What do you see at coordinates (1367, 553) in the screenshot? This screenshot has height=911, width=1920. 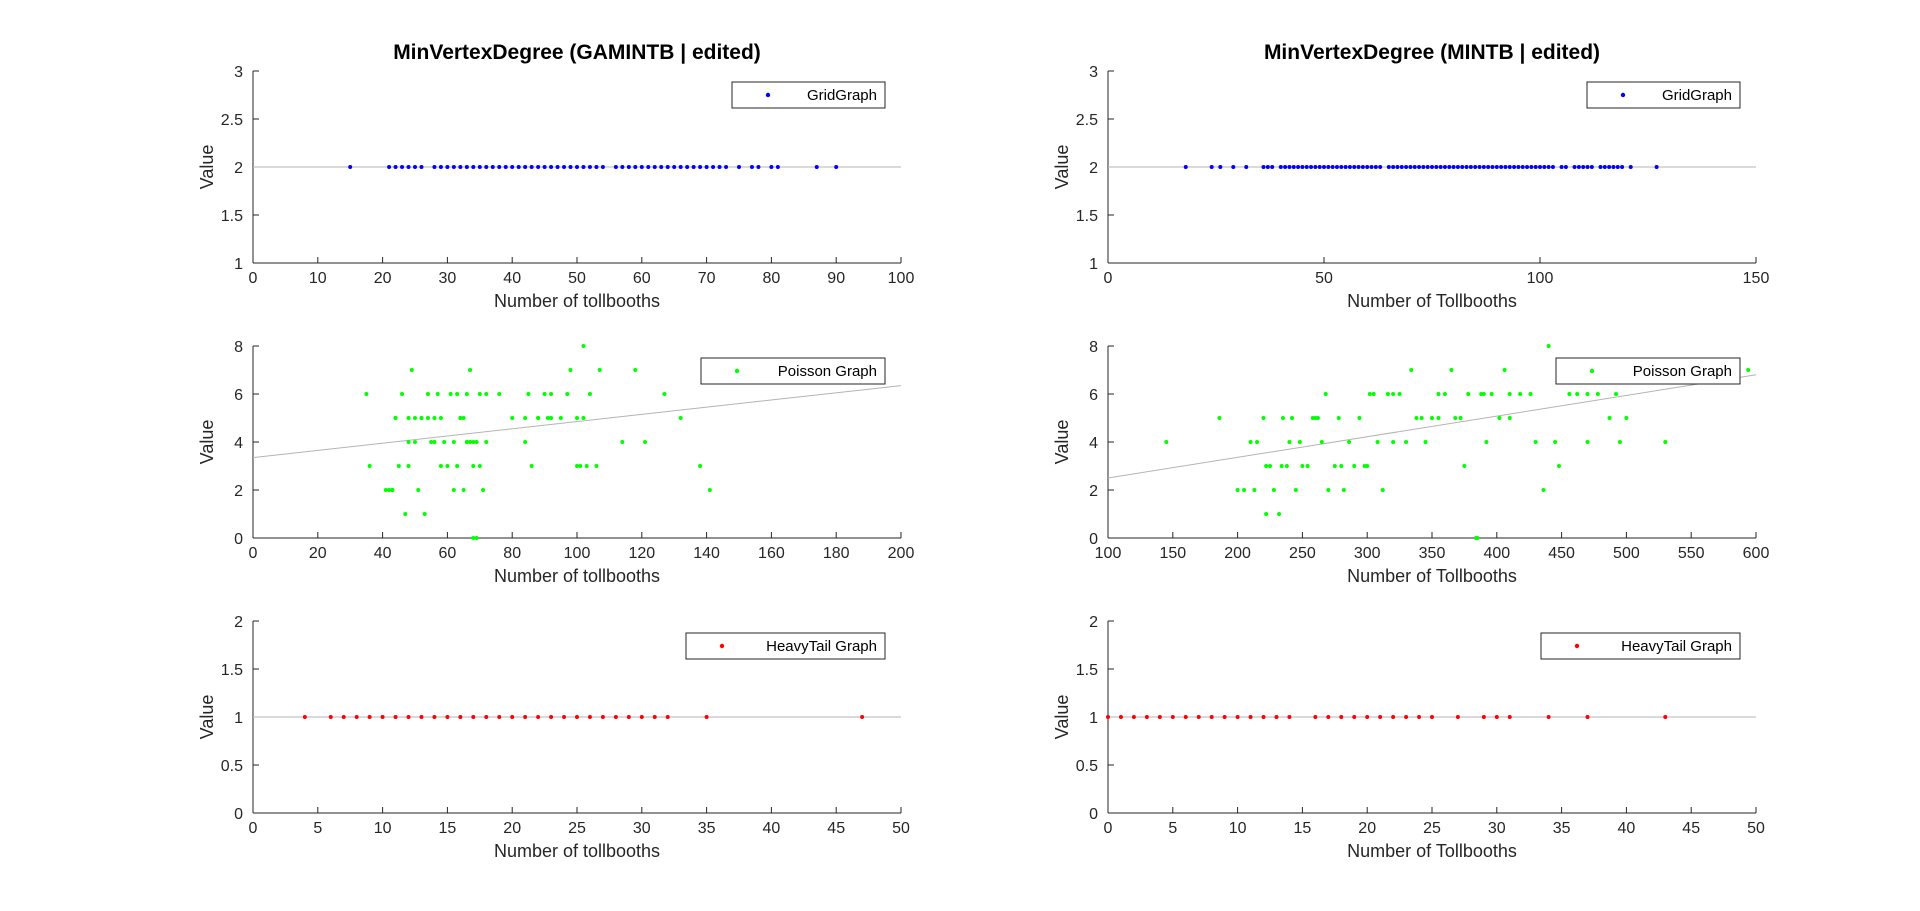 I see `x-tick-label: 300` at bounding box center [1367, 553].